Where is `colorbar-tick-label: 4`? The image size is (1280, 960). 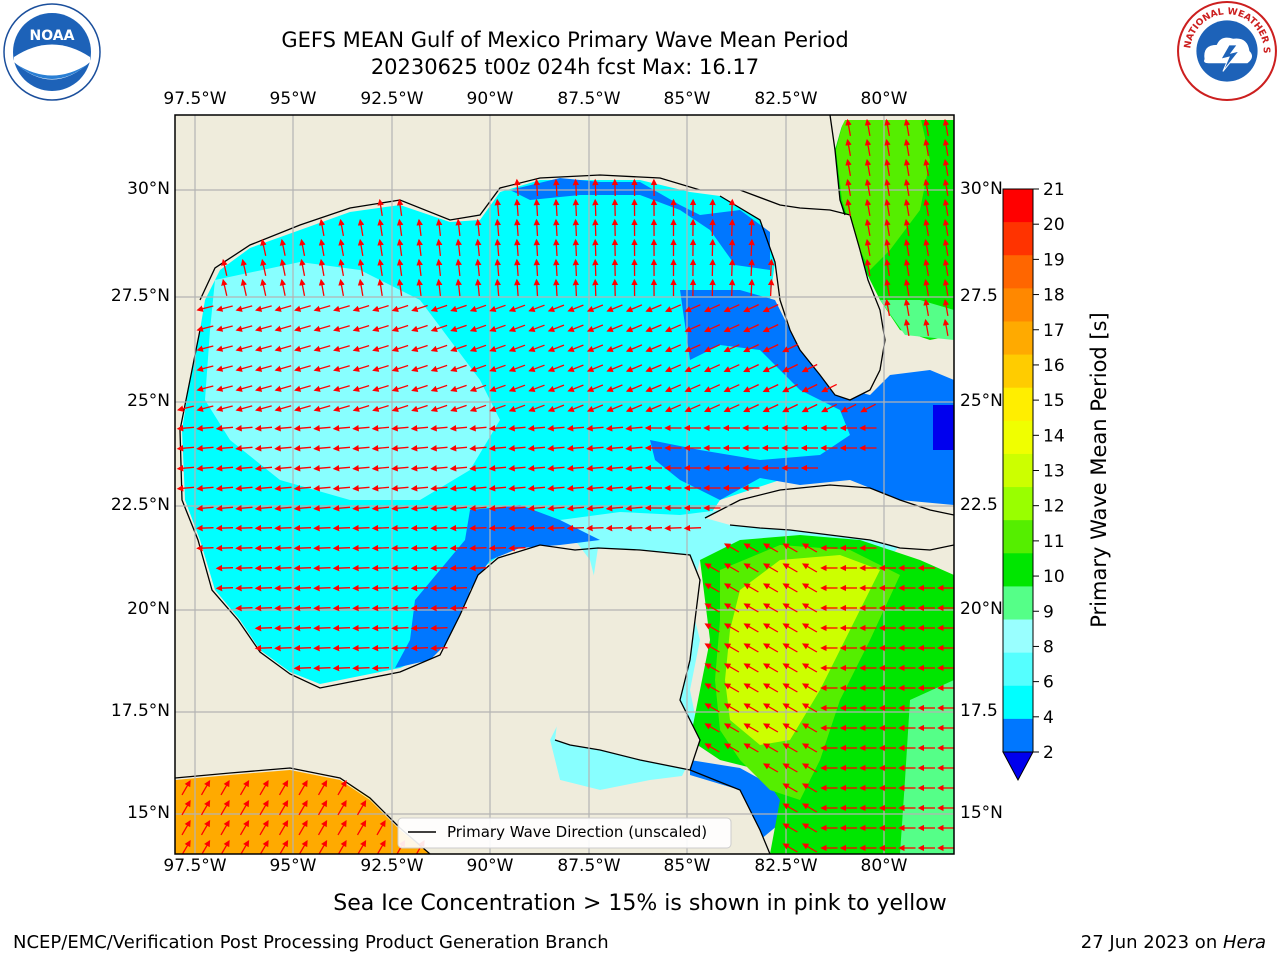 colorbar-tick-label: 4 is located at coordinates (1048, 718).